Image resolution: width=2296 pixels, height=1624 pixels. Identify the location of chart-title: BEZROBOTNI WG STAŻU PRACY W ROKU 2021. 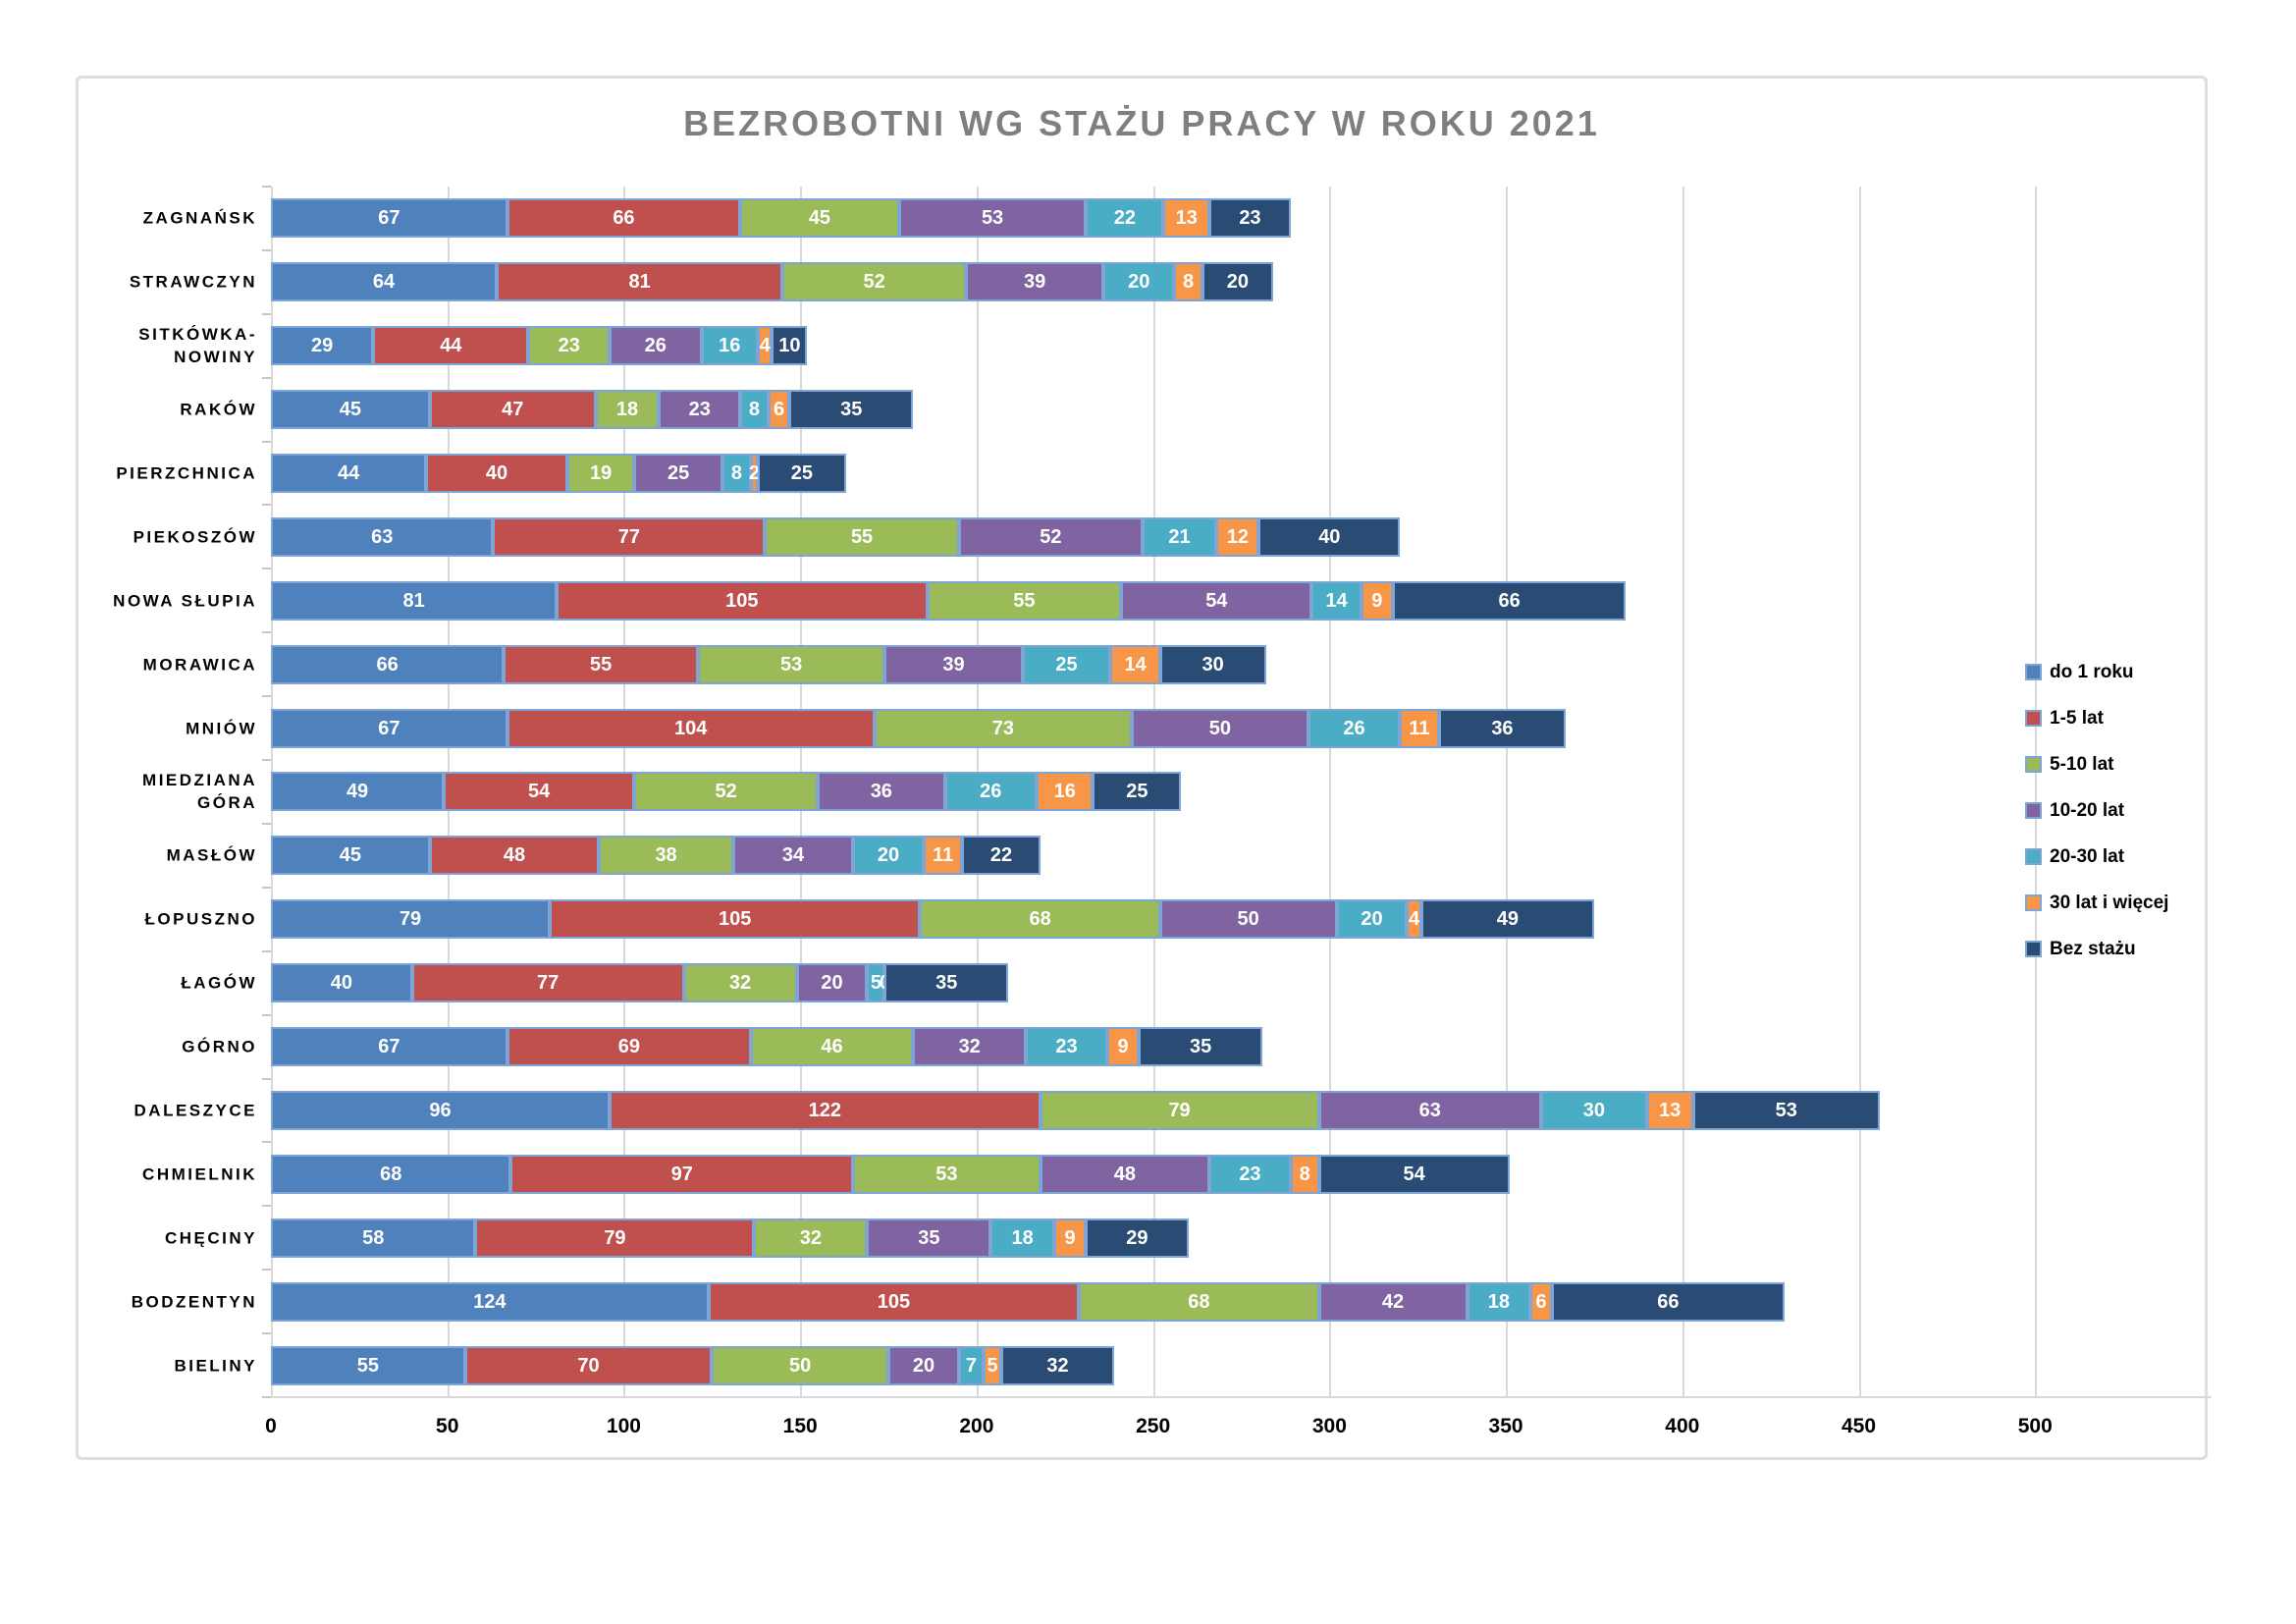
(1141, 123).